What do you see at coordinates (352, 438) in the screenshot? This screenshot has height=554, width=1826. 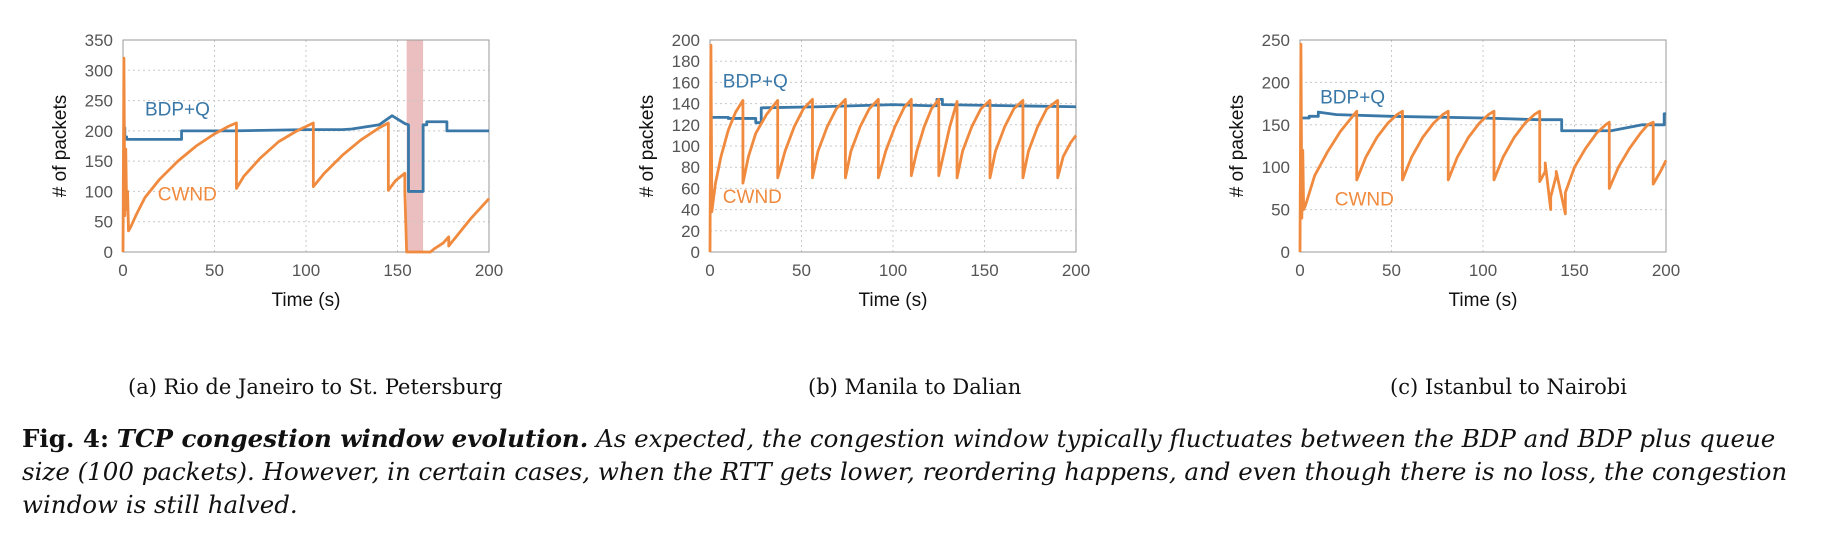 I see `figure-title: TCP congestion window evolution.` at bounding box center [352, 438].